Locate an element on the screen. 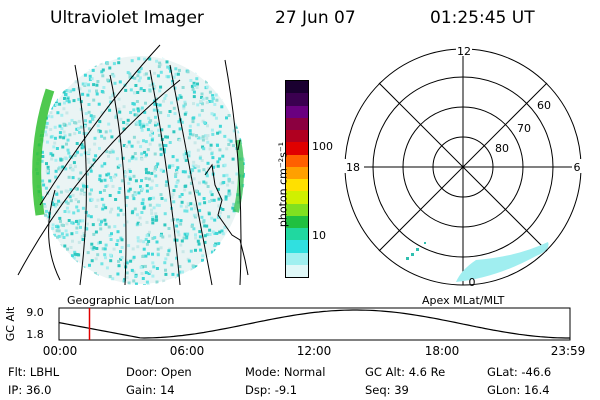 The width and height of the screenshot is (600, 400). instrument-title: Ultraviolet Imager is located at coordinates (127, 18).